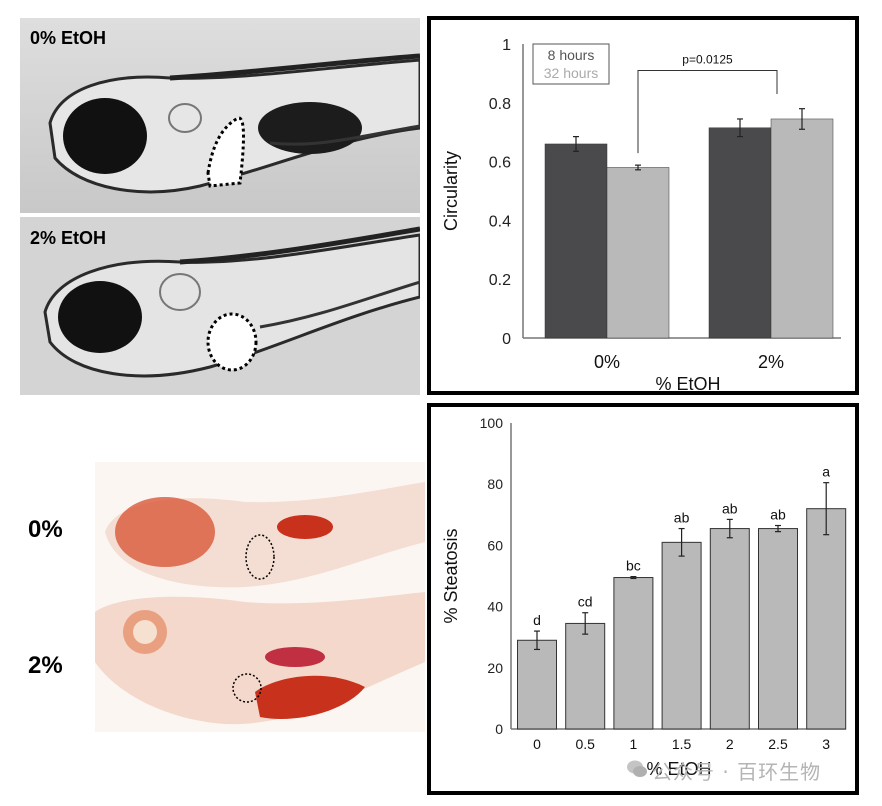  I want to click on y-tick-label: 60, so click(495, 545).